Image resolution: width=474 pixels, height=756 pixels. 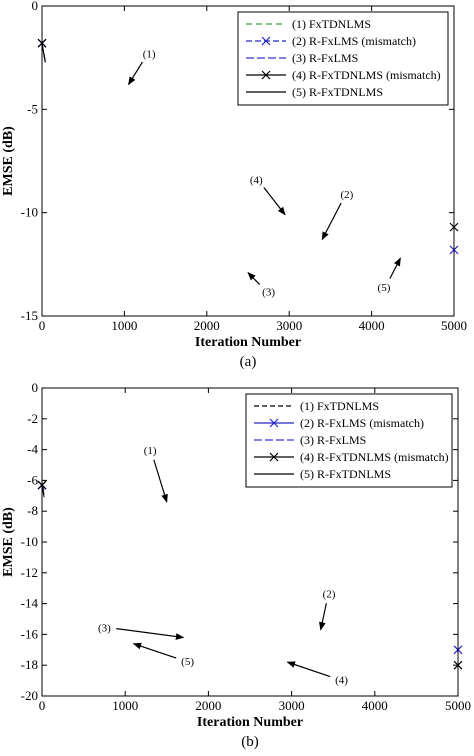 What do you see at coordinates (362, 423) in the screenshot?
I see `chart-b-legend-label-2: (2) R-FxLMS (mismatch)` at bounding box center [362, 423].